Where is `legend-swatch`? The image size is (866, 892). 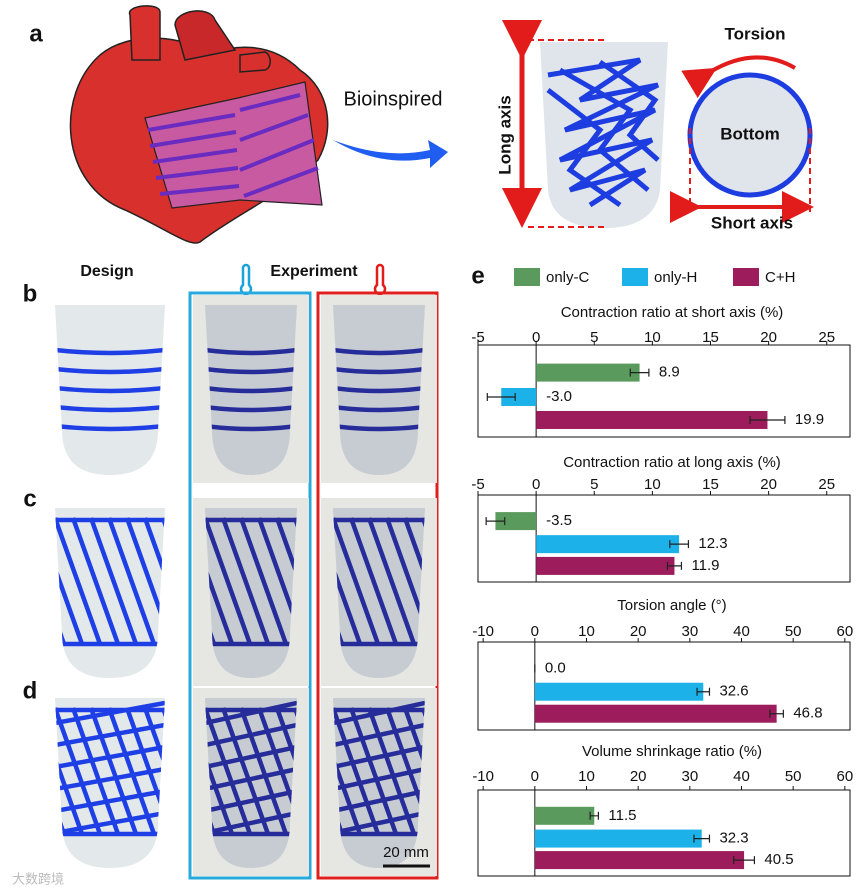
legend-swatch is located at coordinates (527, 277).